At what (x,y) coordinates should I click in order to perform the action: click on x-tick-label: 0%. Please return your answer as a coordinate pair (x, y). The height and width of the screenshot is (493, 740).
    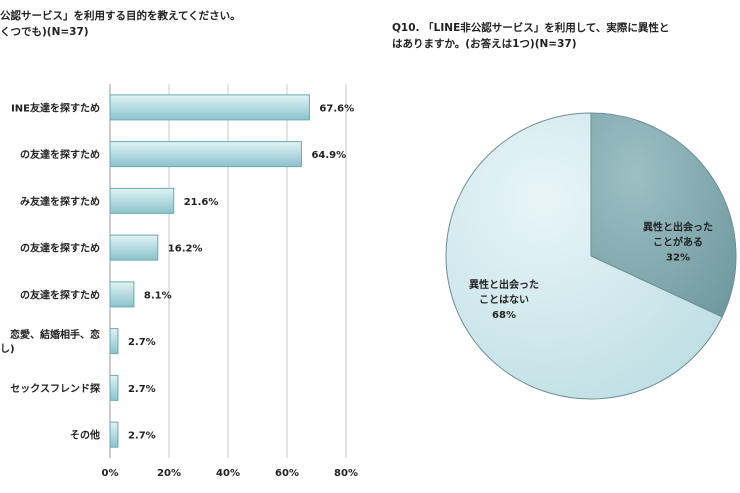
    Looking at the image, I should click on (110, 473).